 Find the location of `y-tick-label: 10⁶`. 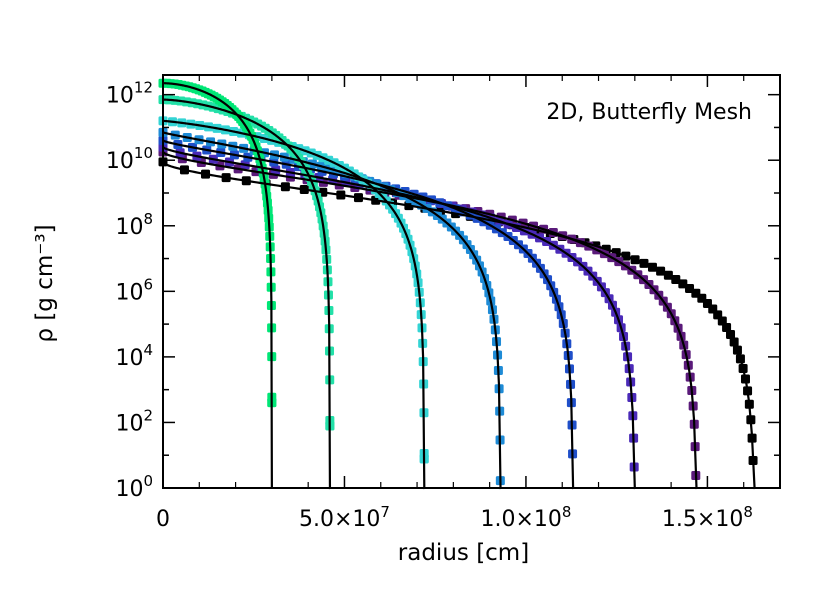

y-tick-label: 10⁶ is located at coordinates (134, 290).